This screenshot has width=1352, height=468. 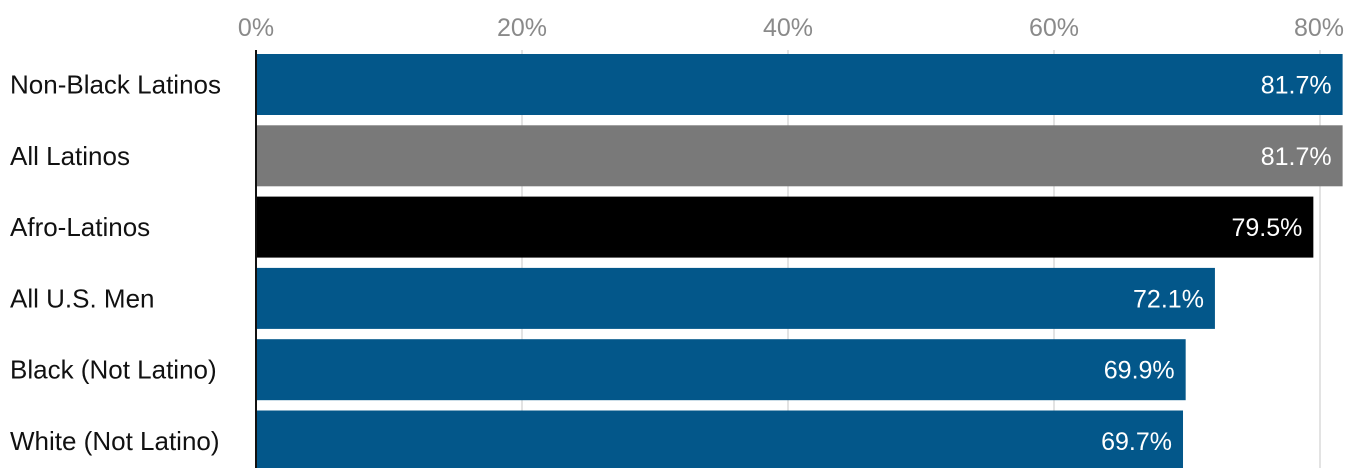 What do you see at coordinates (1054, 28) in the screenshot?
I see `x-tick-label: 60%` at bounding box center [1054, 28].